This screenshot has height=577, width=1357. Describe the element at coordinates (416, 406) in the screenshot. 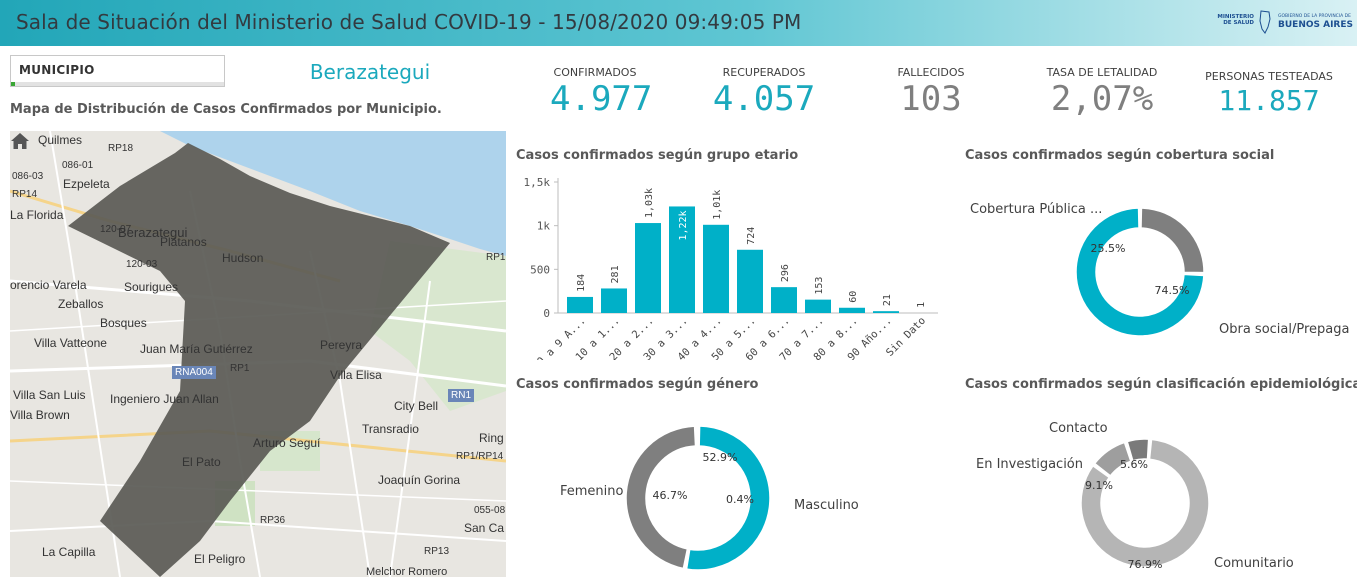

I see `map-place: City Bell` at that location.